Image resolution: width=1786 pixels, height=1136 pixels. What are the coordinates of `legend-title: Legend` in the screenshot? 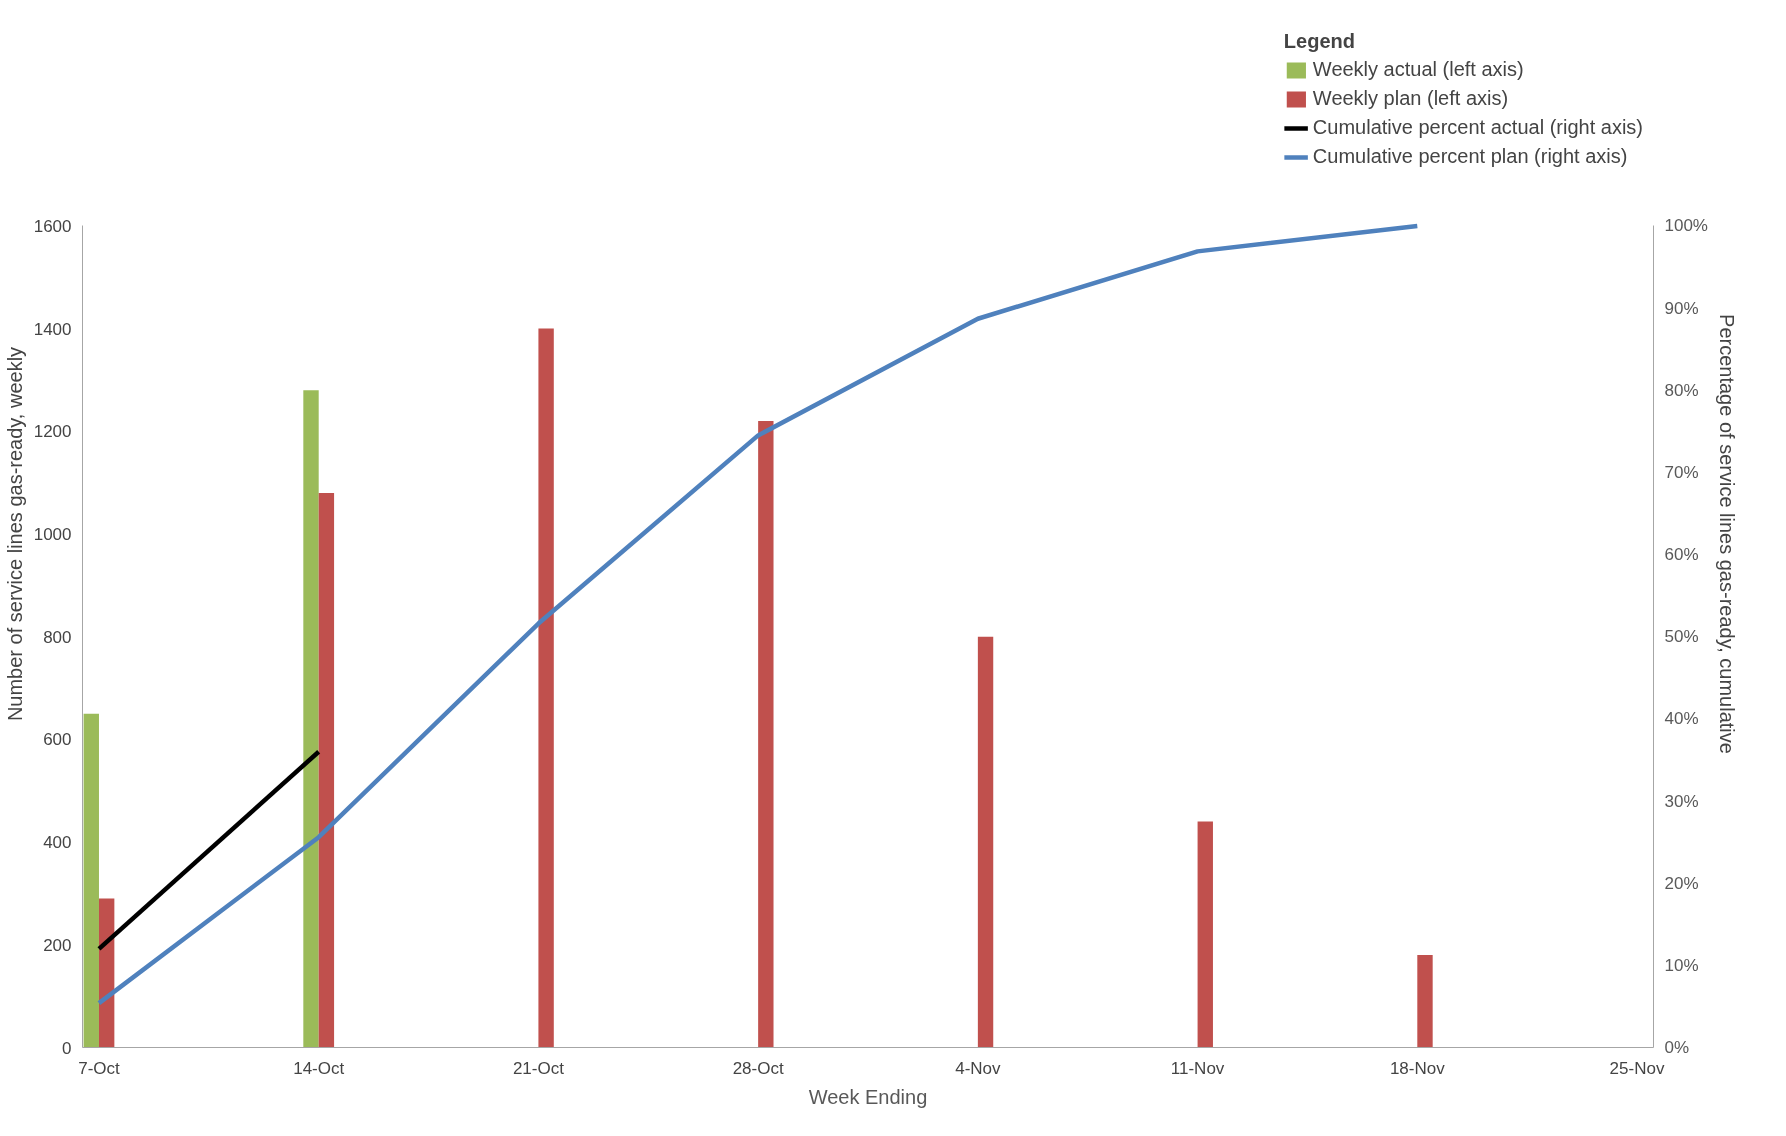 It's located at (1319, 41).